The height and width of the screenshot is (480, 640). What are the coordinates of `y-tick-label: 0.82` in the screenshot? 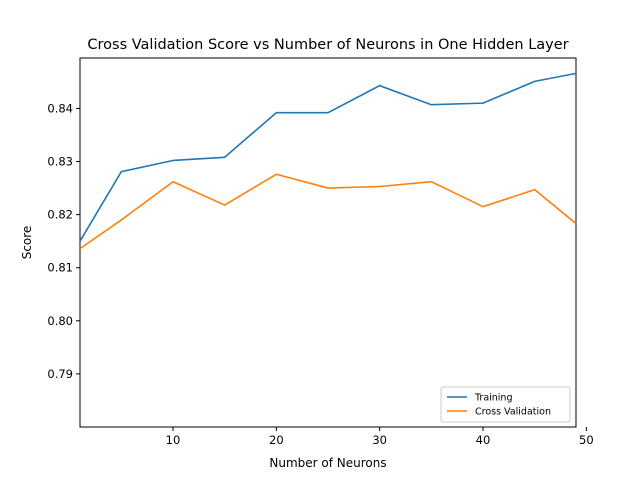 It's located at (60, 215).